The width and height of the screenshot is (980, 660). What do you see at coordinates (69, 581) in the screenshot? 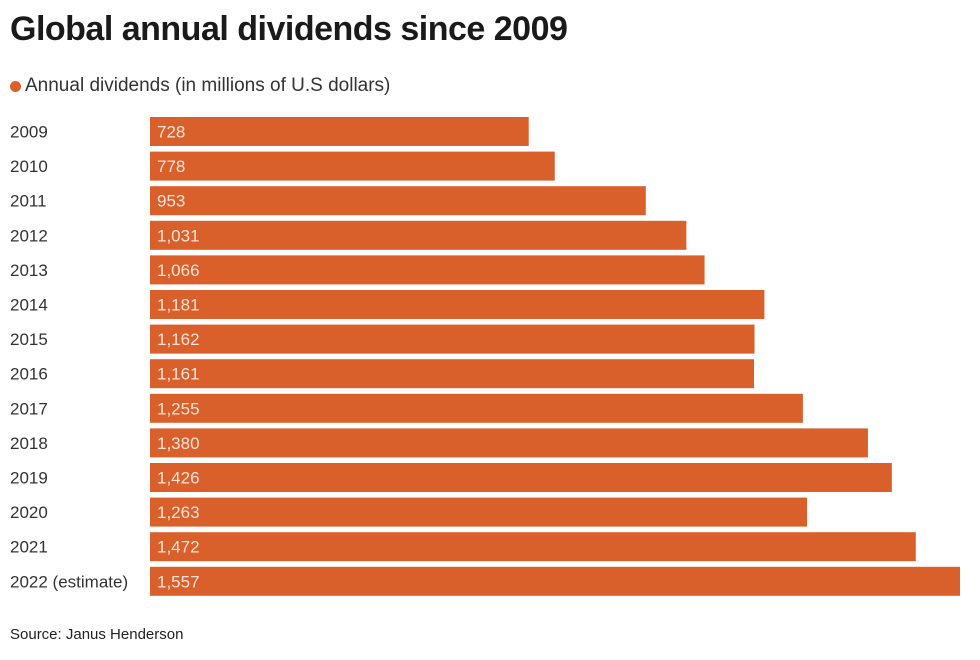
I see `category-label: 2022 (estimate)` at bounding box center [69, 581].